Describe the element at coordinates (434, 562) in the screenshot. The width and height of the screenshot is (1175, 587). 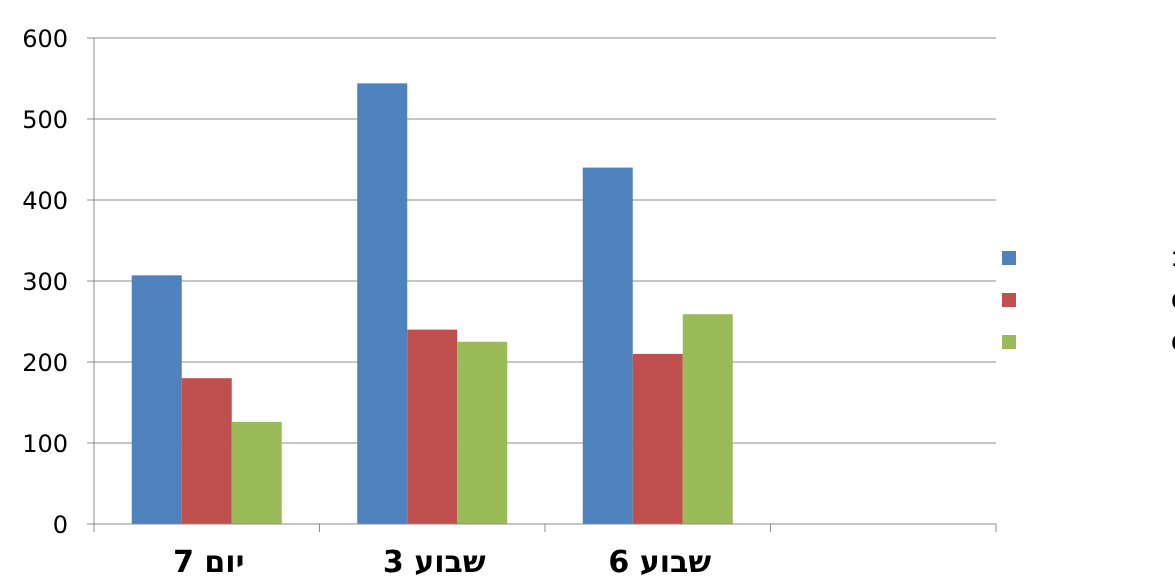
I see `x-tick-label: שבוע 3` at that location.